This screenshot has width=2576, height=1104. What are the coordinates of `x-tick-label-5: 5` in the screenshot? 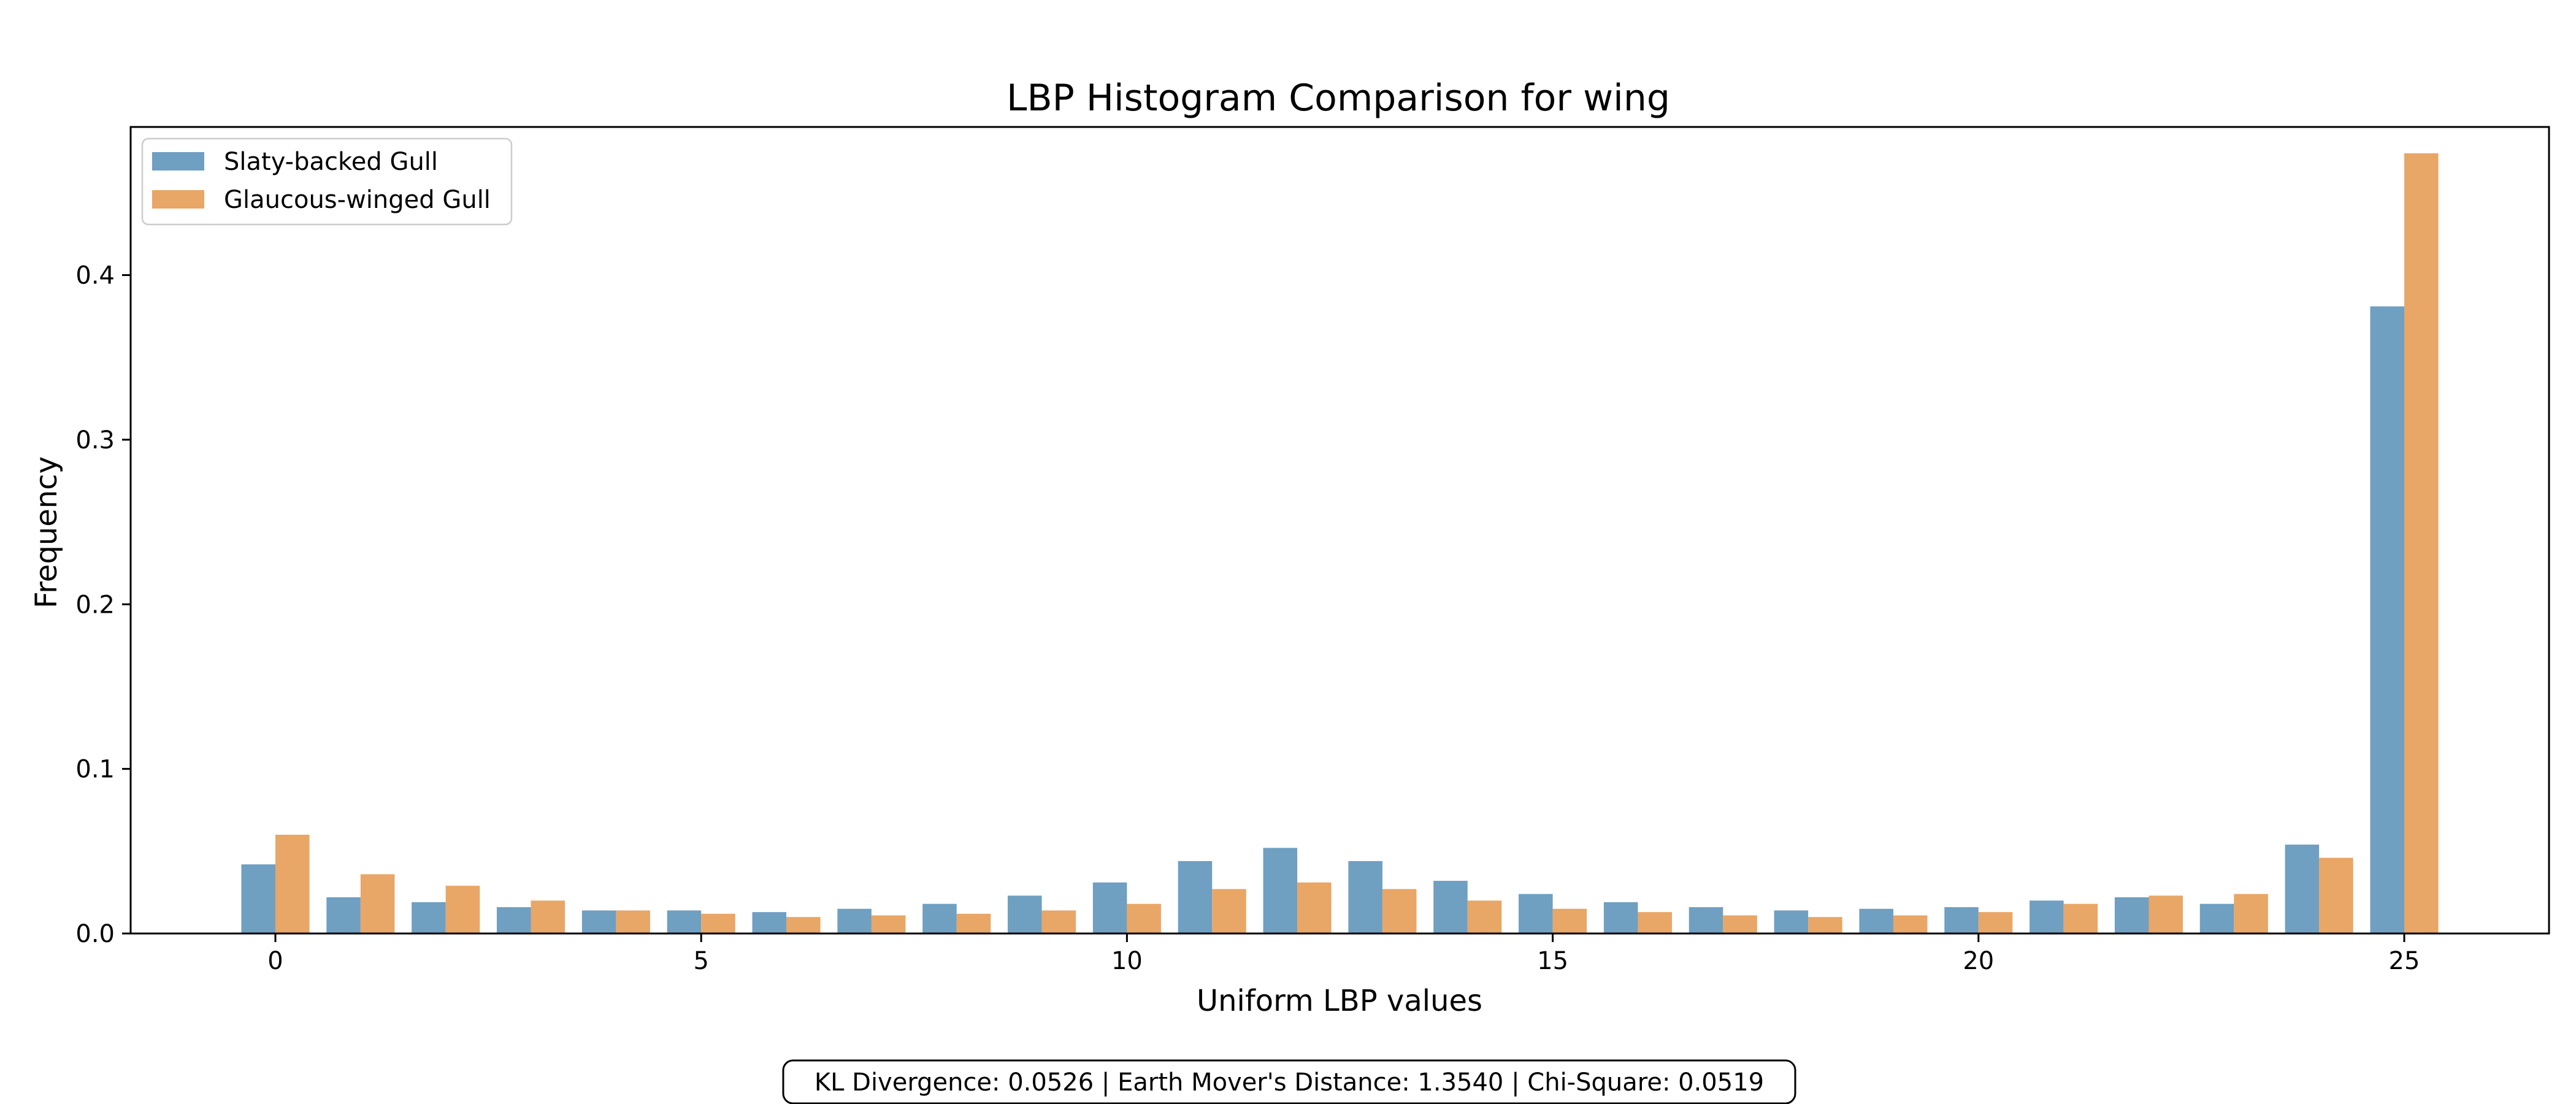 It's located at (700, 961).